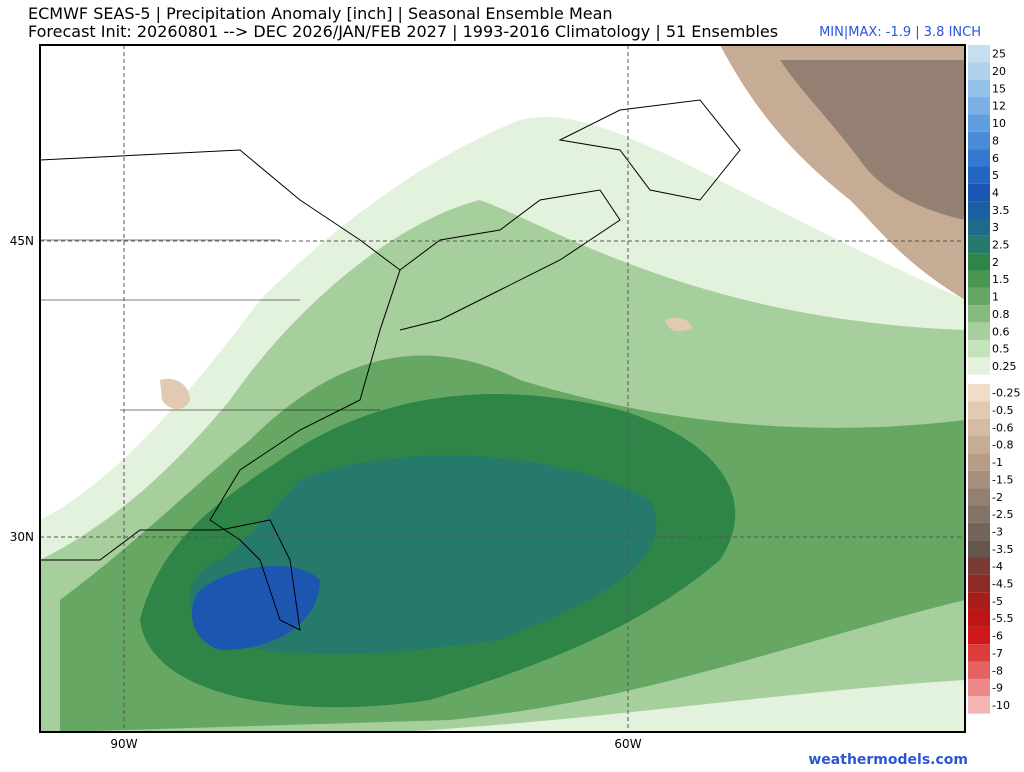  I want to click on lon-label: 60W, so click(627, 744).